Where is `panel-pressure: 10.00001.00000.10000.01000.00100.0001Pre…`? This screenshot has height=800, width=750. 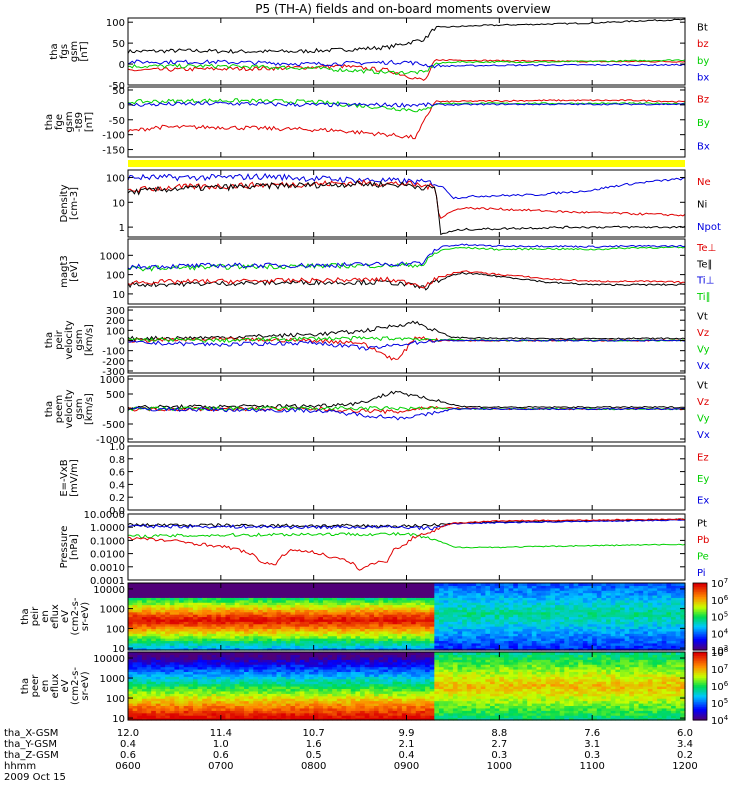 panel-pressure: 10.00001.00000.10000.01000.00100.0001Pre… is located at coordinates (384, 548).